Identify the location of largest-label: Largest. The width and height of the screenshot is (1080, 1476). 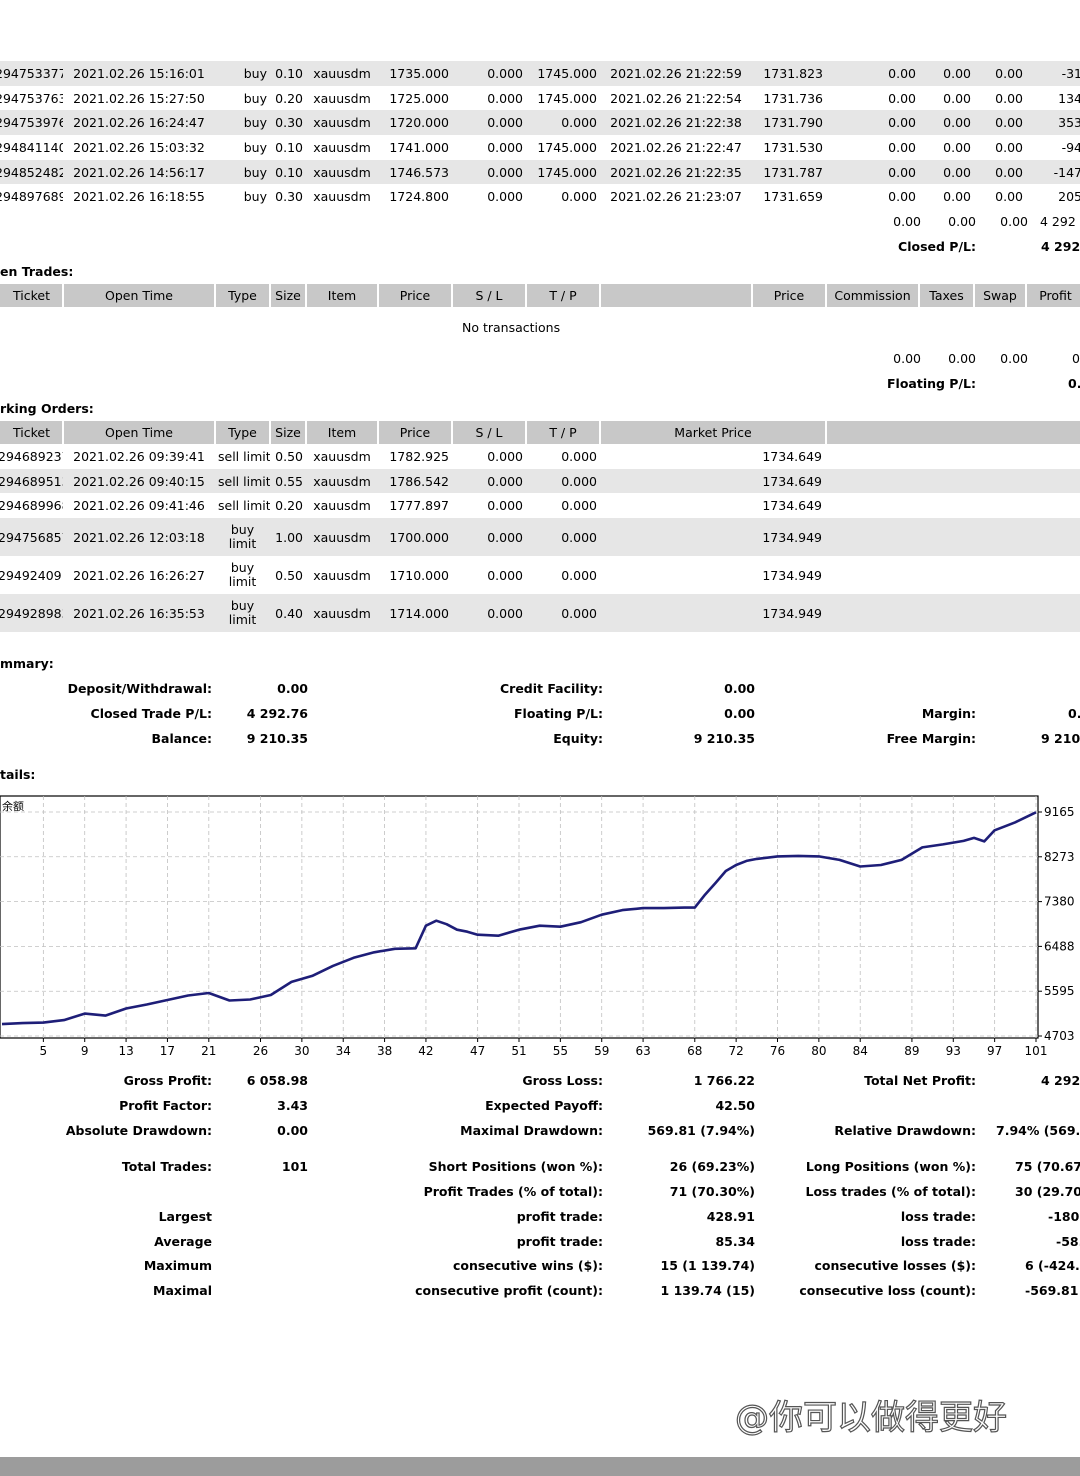
(185, 1216).